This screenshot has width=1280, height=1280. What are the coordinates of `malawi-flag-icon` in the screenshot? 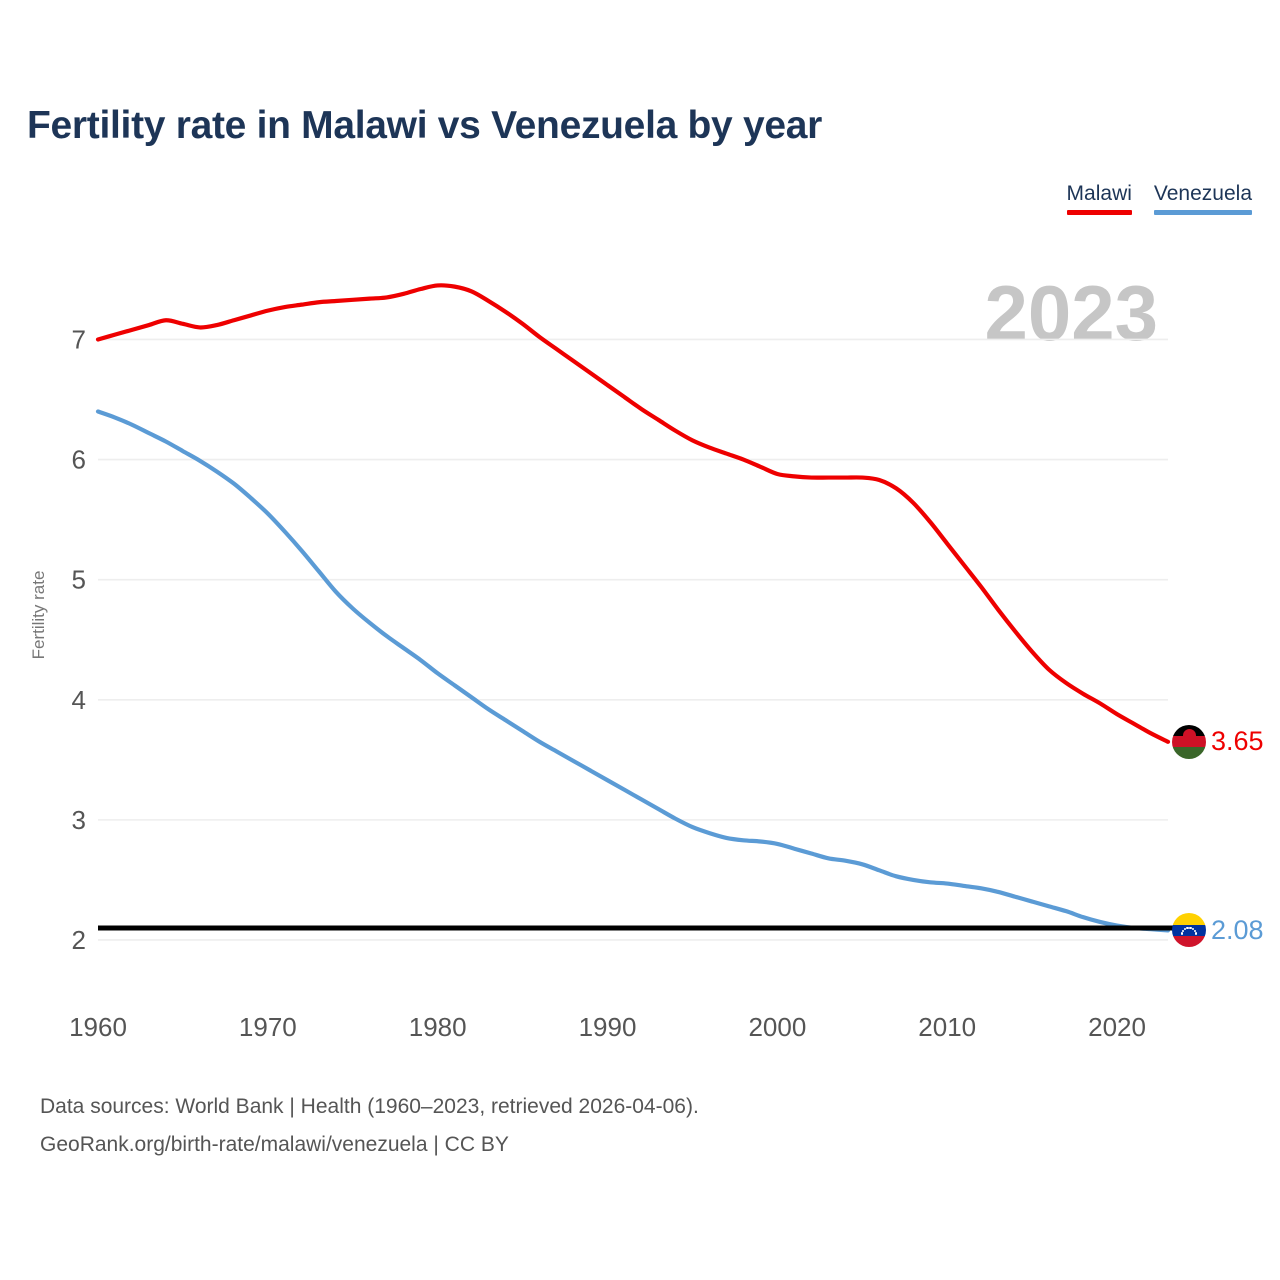 It's located at (1189, 741).